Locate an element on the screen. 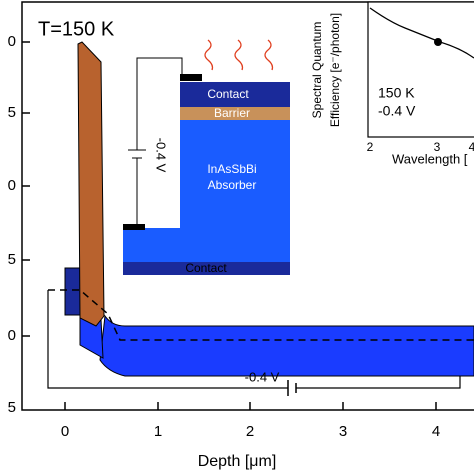 The image size is (474, 474). inset-annotation: -0.4 V is located at coordinates (397, 111).